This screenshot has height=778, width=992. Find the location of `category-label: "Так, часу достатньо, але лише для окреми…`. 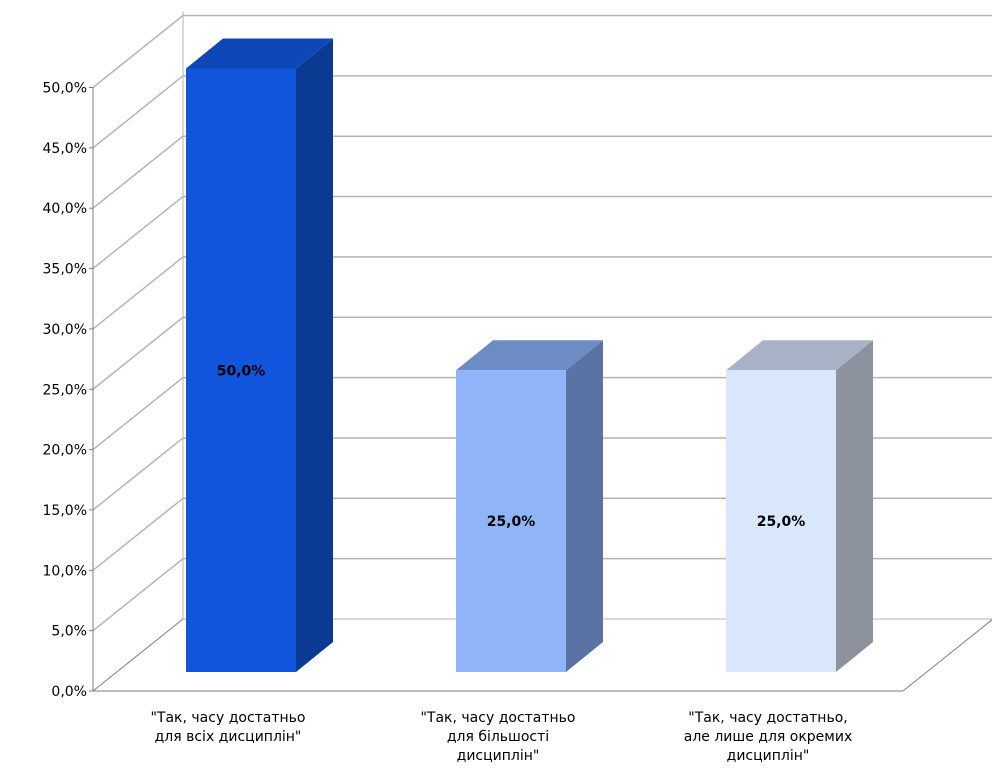

category-label: "Так, часу достатньо, але лише для окреми… is located at coordinates (768, 737).